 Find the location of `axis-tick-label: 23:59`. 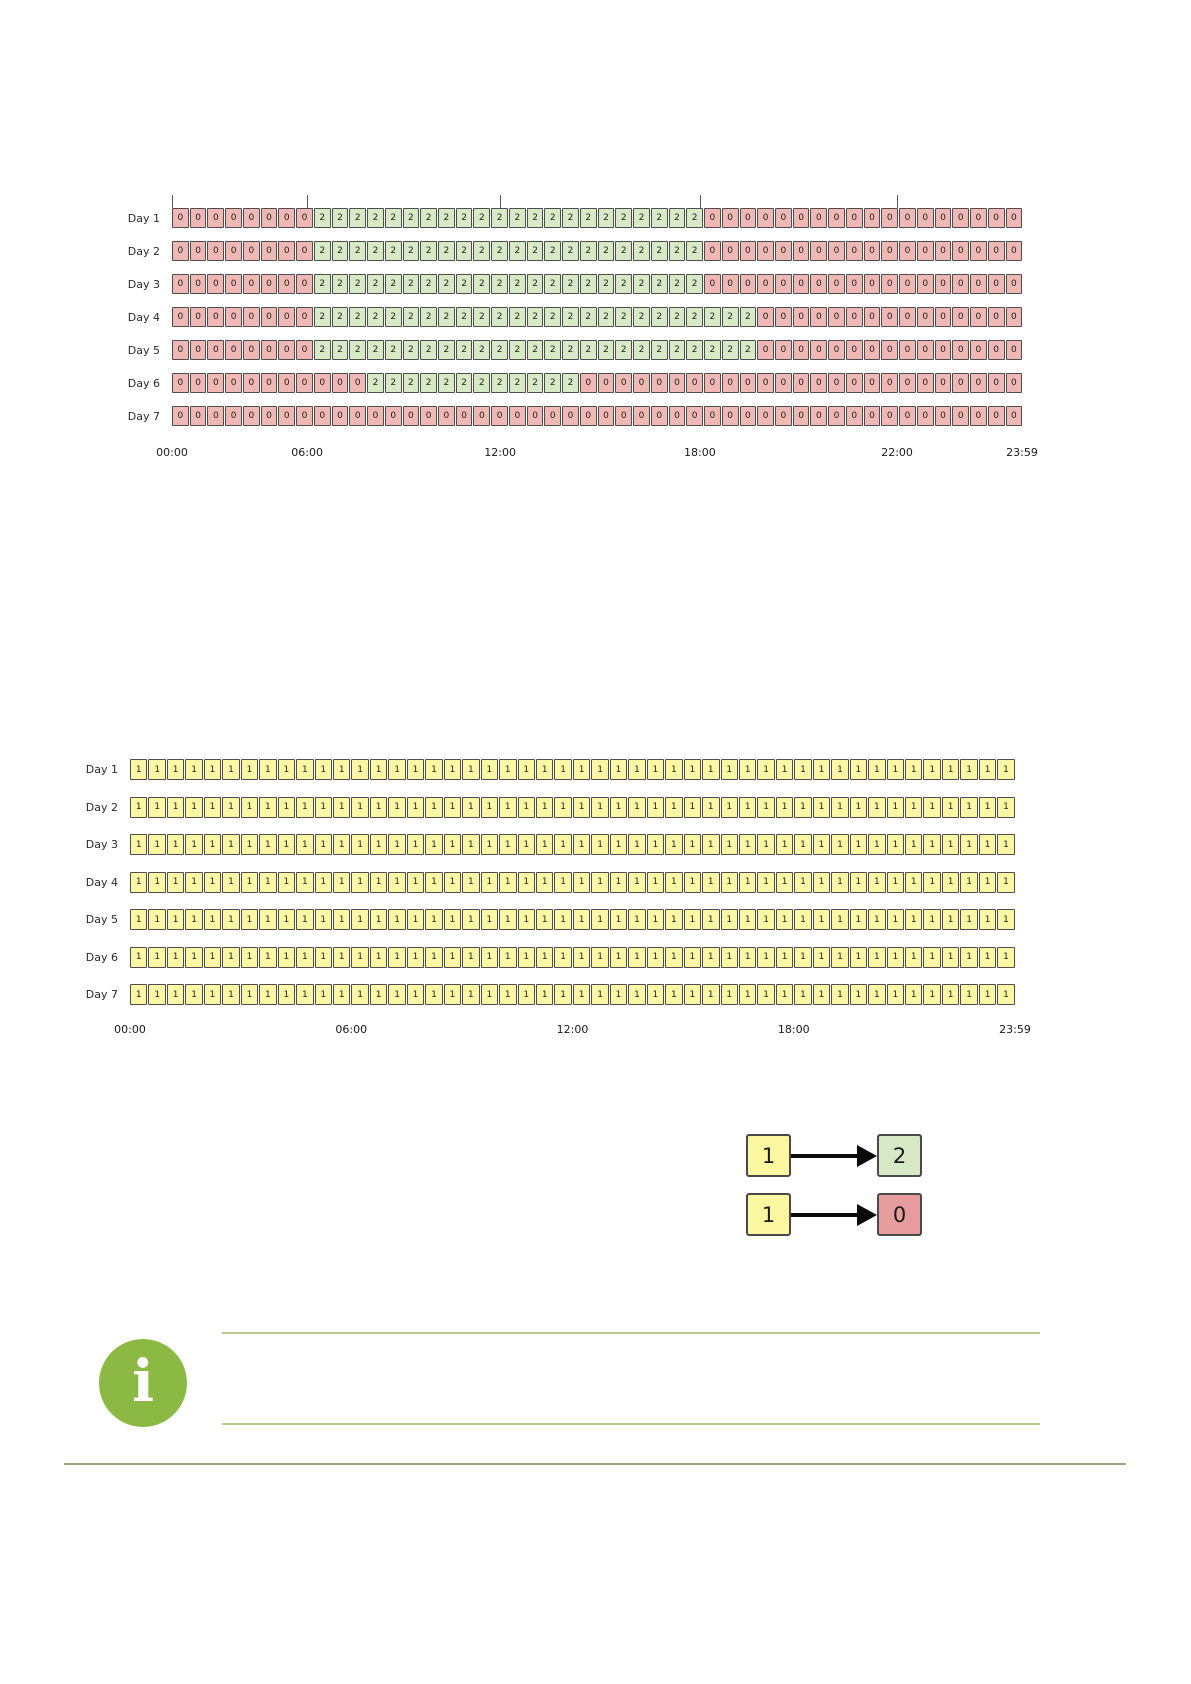

axis-tick-label: 23:59 is located at coordinates (1022, 452).